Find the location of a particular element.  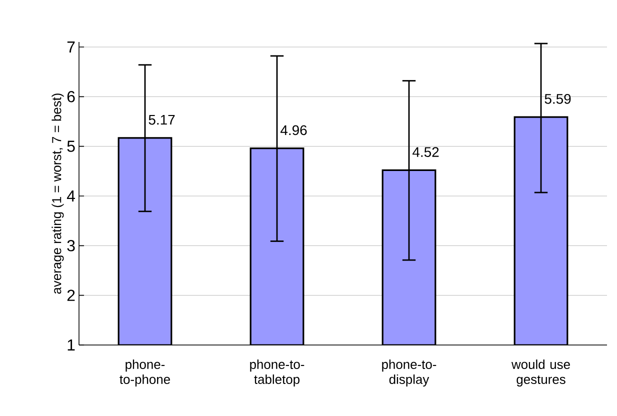

y-tick-label: 3 is located at coordinates (71, 246).